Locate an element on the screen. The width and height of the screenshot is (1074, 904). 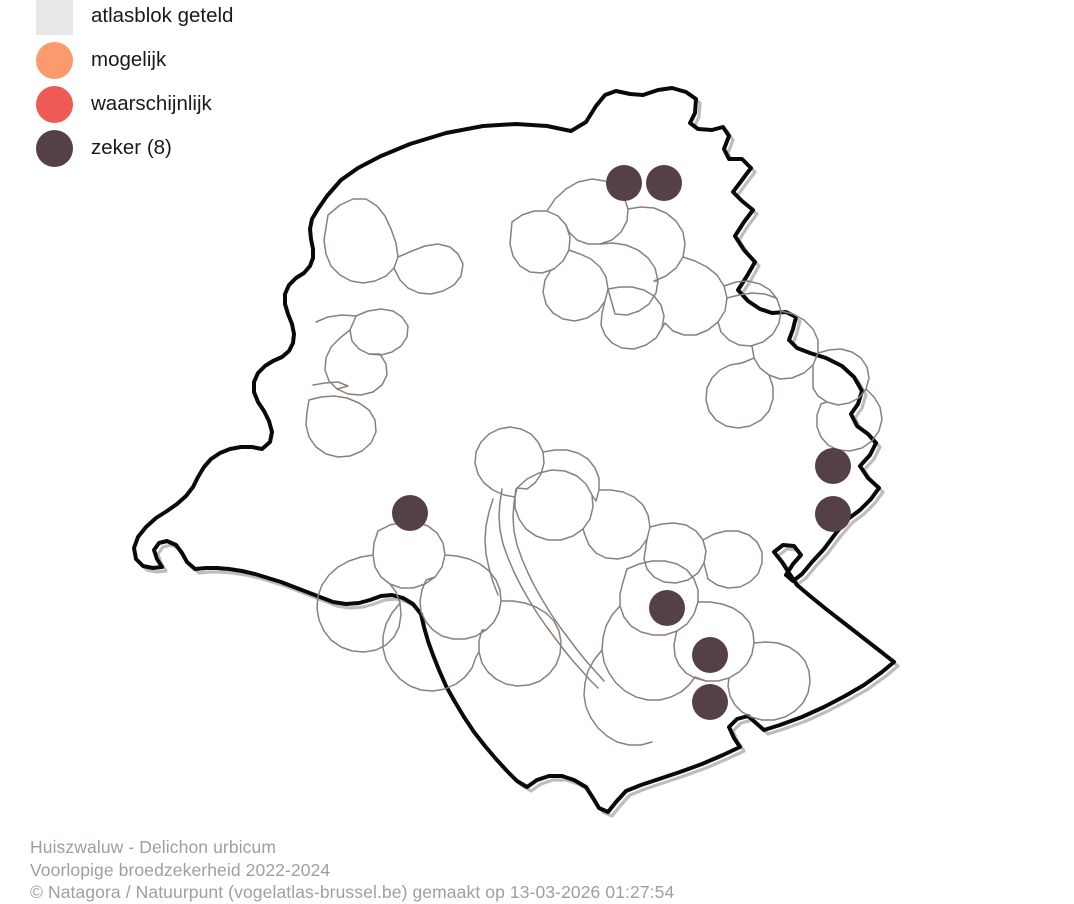
legend-item-waarschijnlijk: waarschijnlijk is located at coordinates (106, 104).